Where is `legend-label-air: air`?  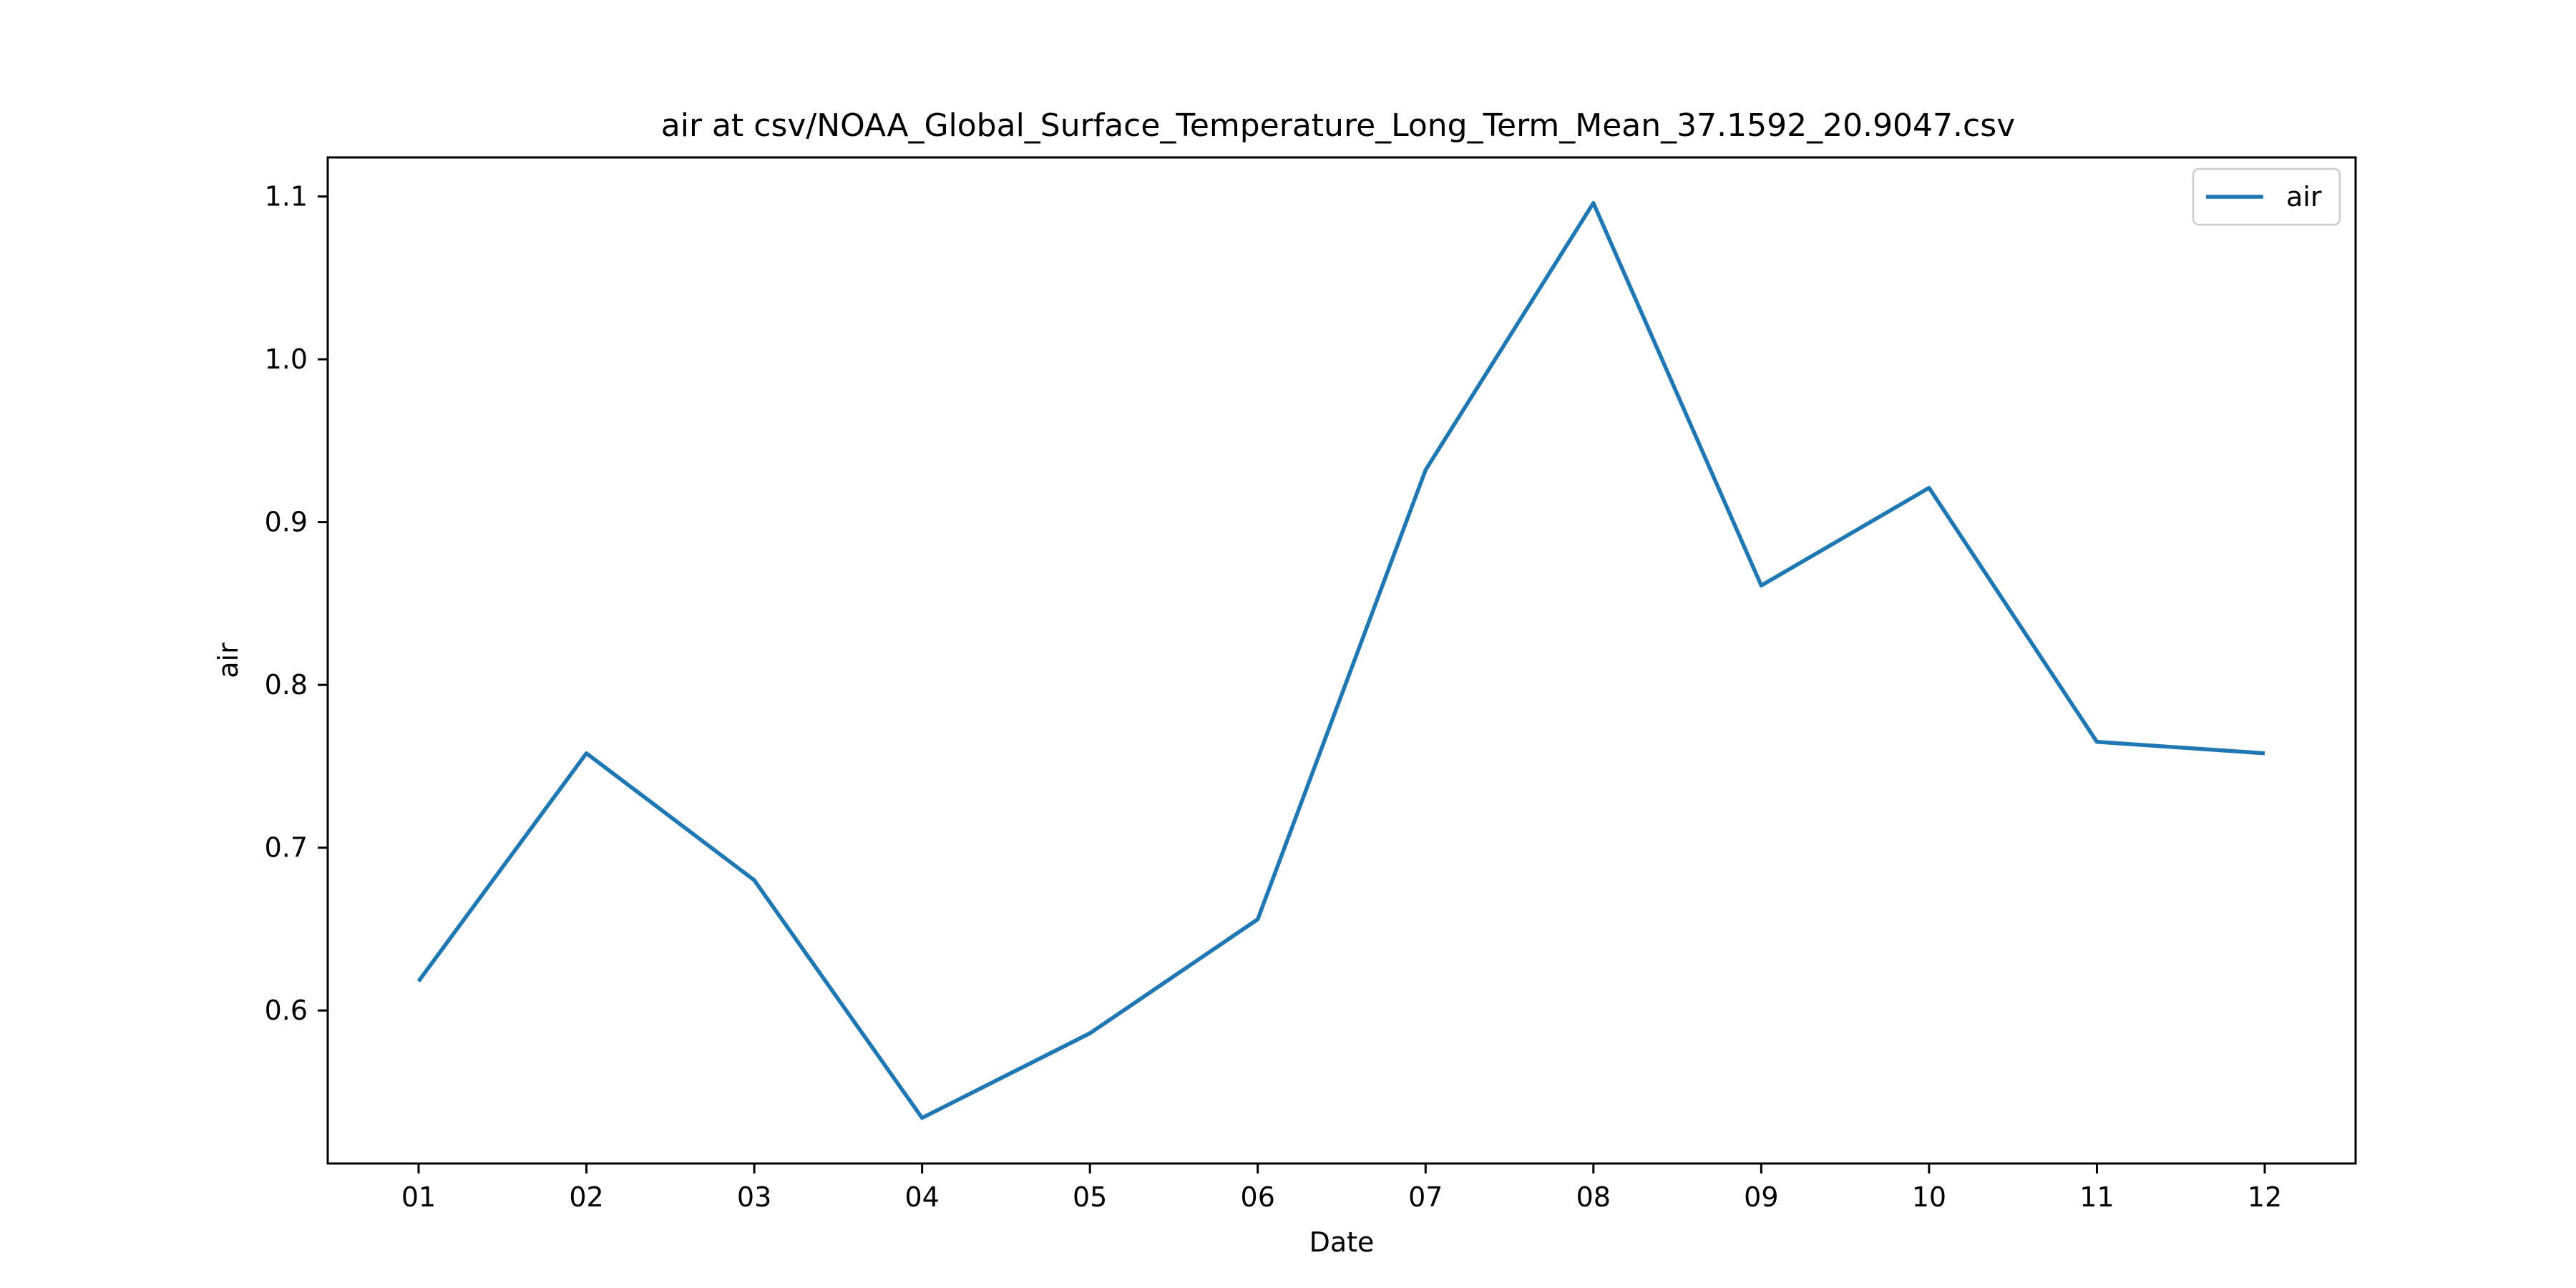
legend-label-air: air is located at coordinates (2304, 197).